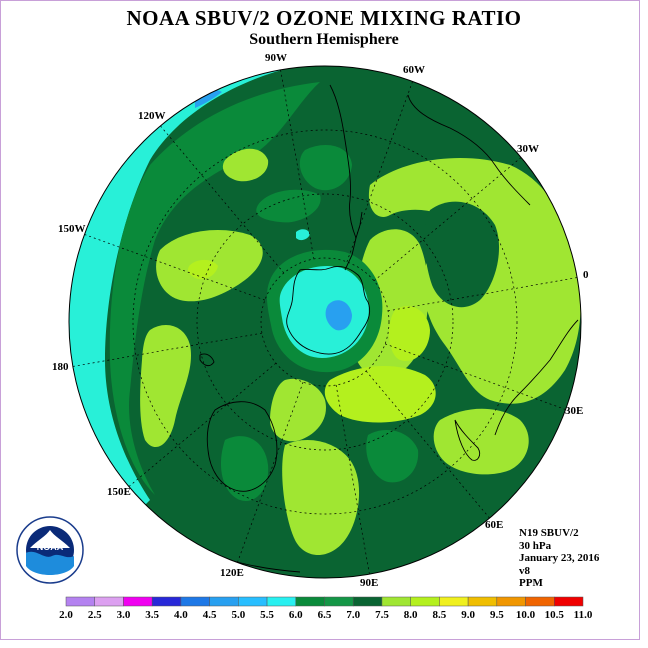 Image resolution: width=648 pixels, height=648 pixels. Describe the element at coordinates (583, 615) in the screenshot. I see `legend-tick-label: 11.0` at that location.